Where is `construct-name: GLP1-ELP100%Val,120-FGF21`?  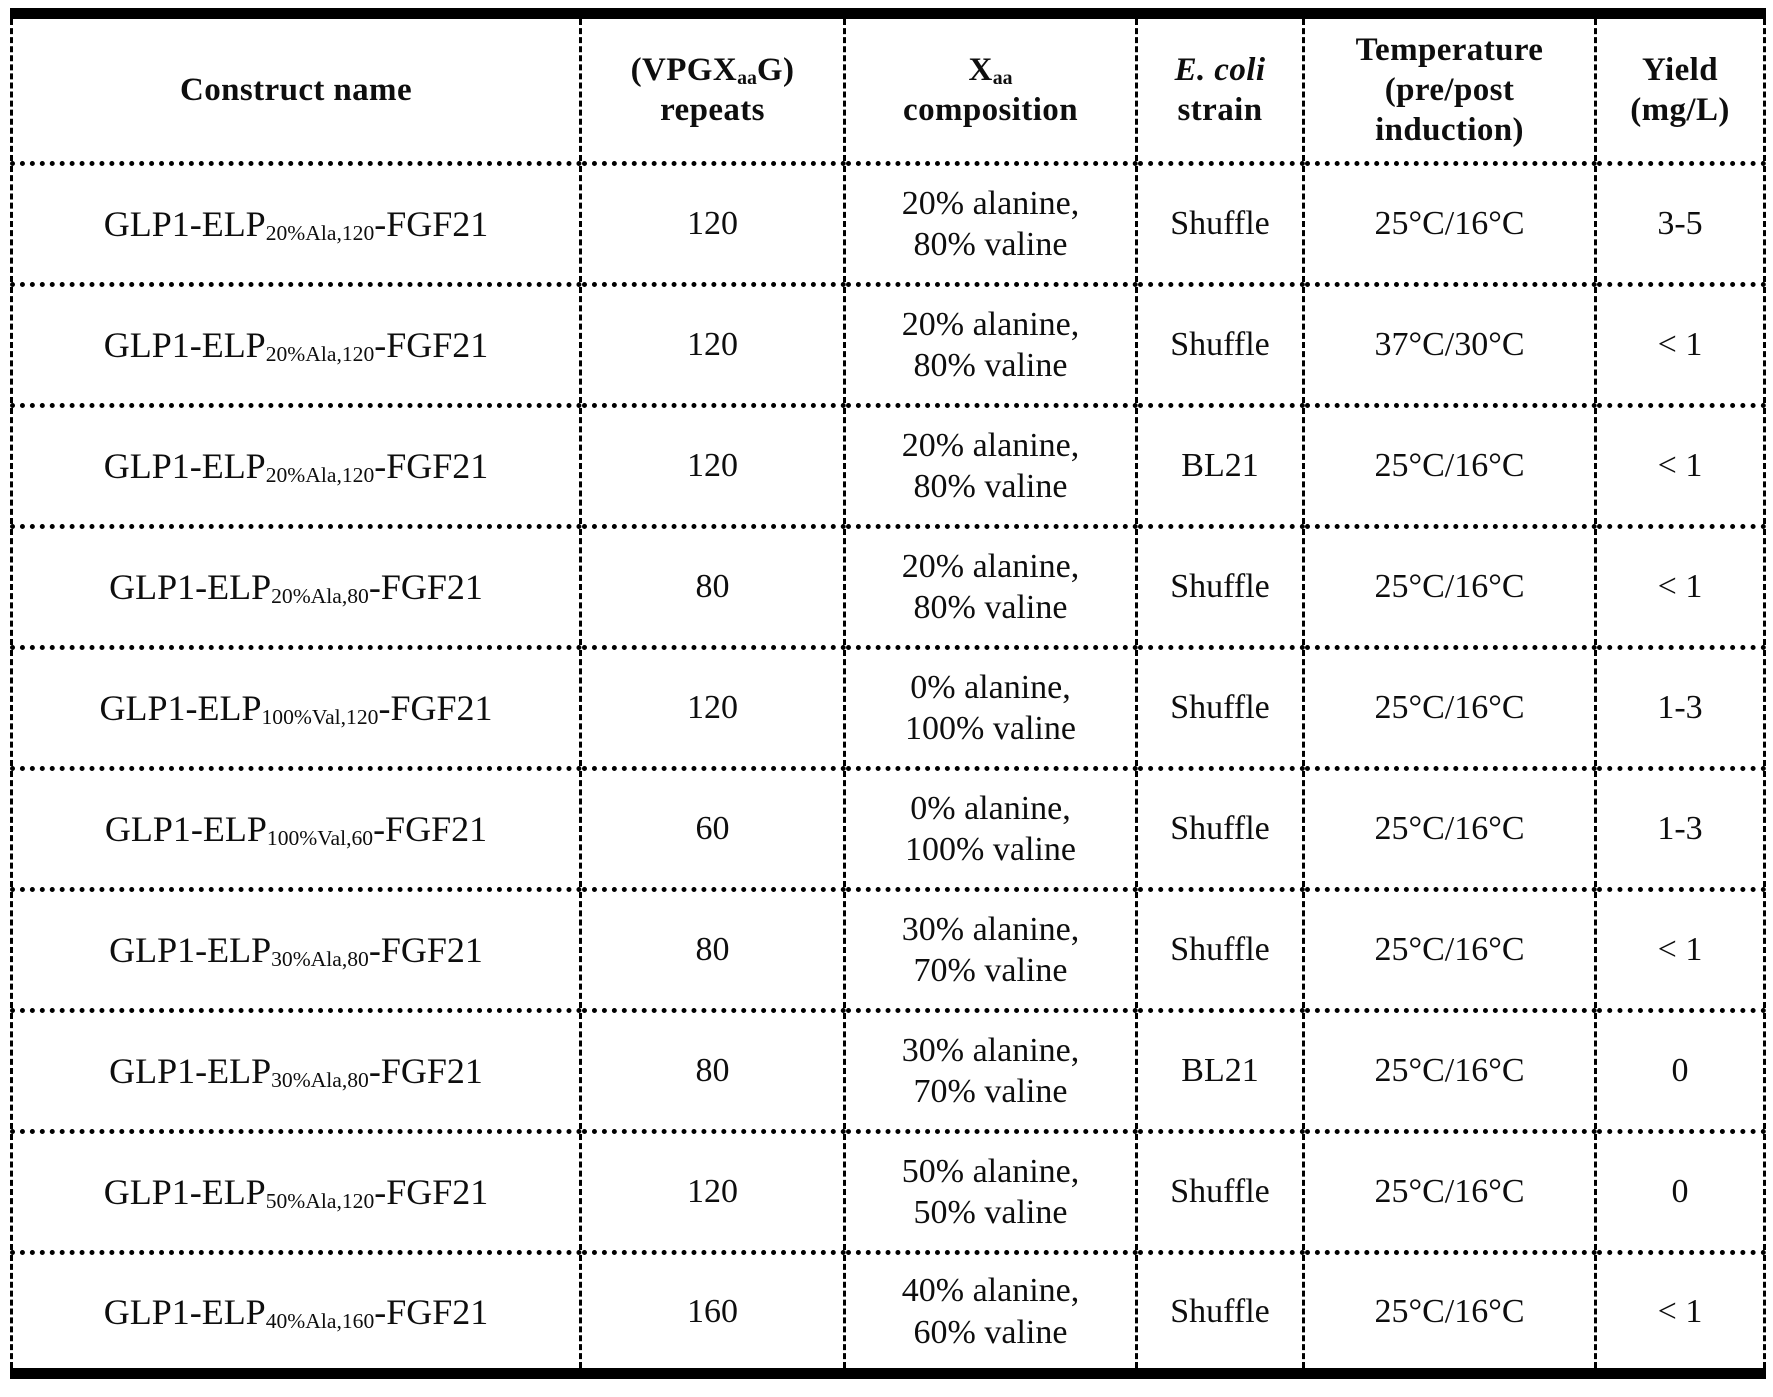
construct-name: GLP1-ELP100%Val,120-FGF21 is located at coordinates (296, 709).